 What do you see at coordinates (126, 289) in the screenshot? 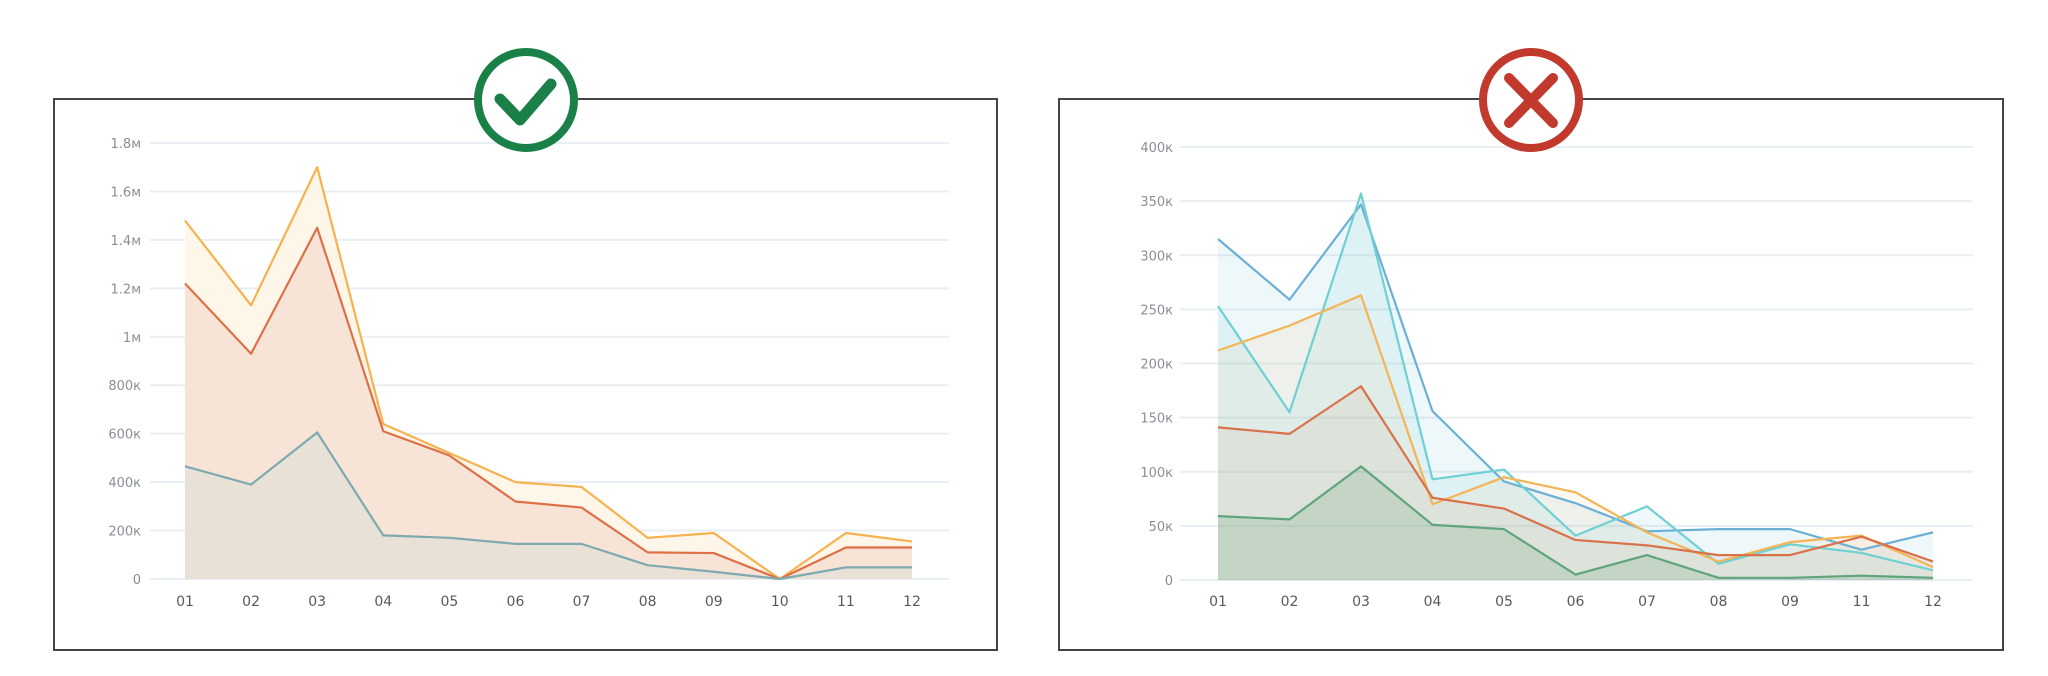
I see `y-tick-label: 1.2м` at bounding box center [126, 289].